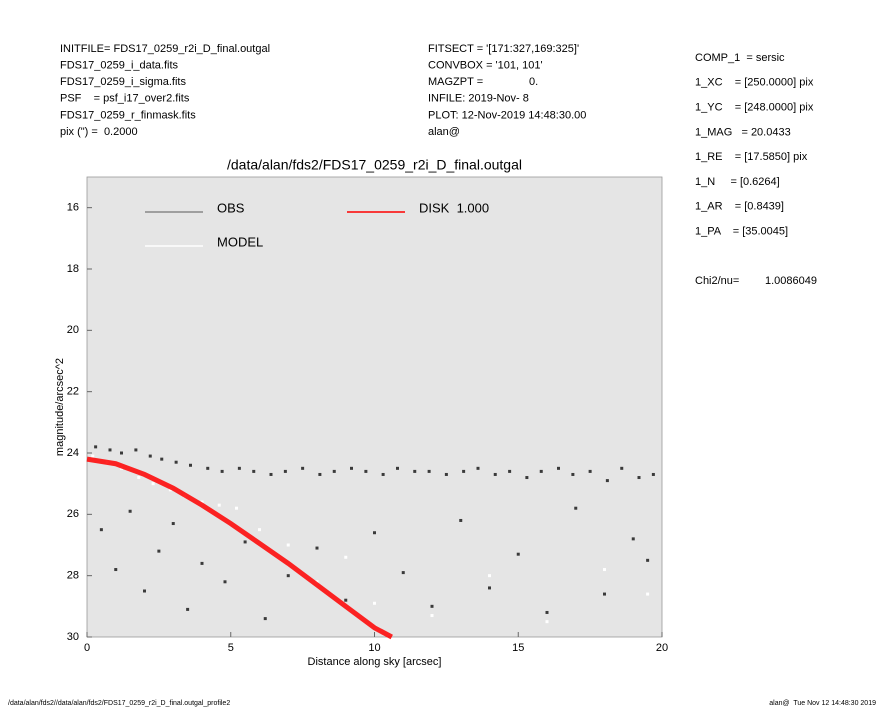 The height and width of the screenshot is (708, 885). I want to click on header-line: FITSECT = '[171:327,169:325]', so click(503, 49).